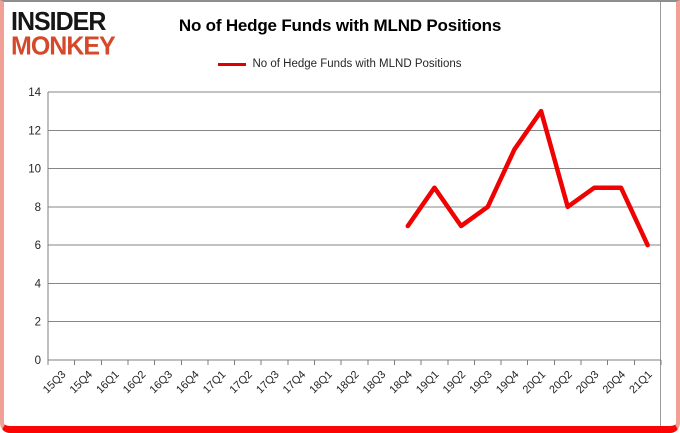  I want to click on legend-label: No of Hedge Funds with MLND Positions, so click(357, 64).